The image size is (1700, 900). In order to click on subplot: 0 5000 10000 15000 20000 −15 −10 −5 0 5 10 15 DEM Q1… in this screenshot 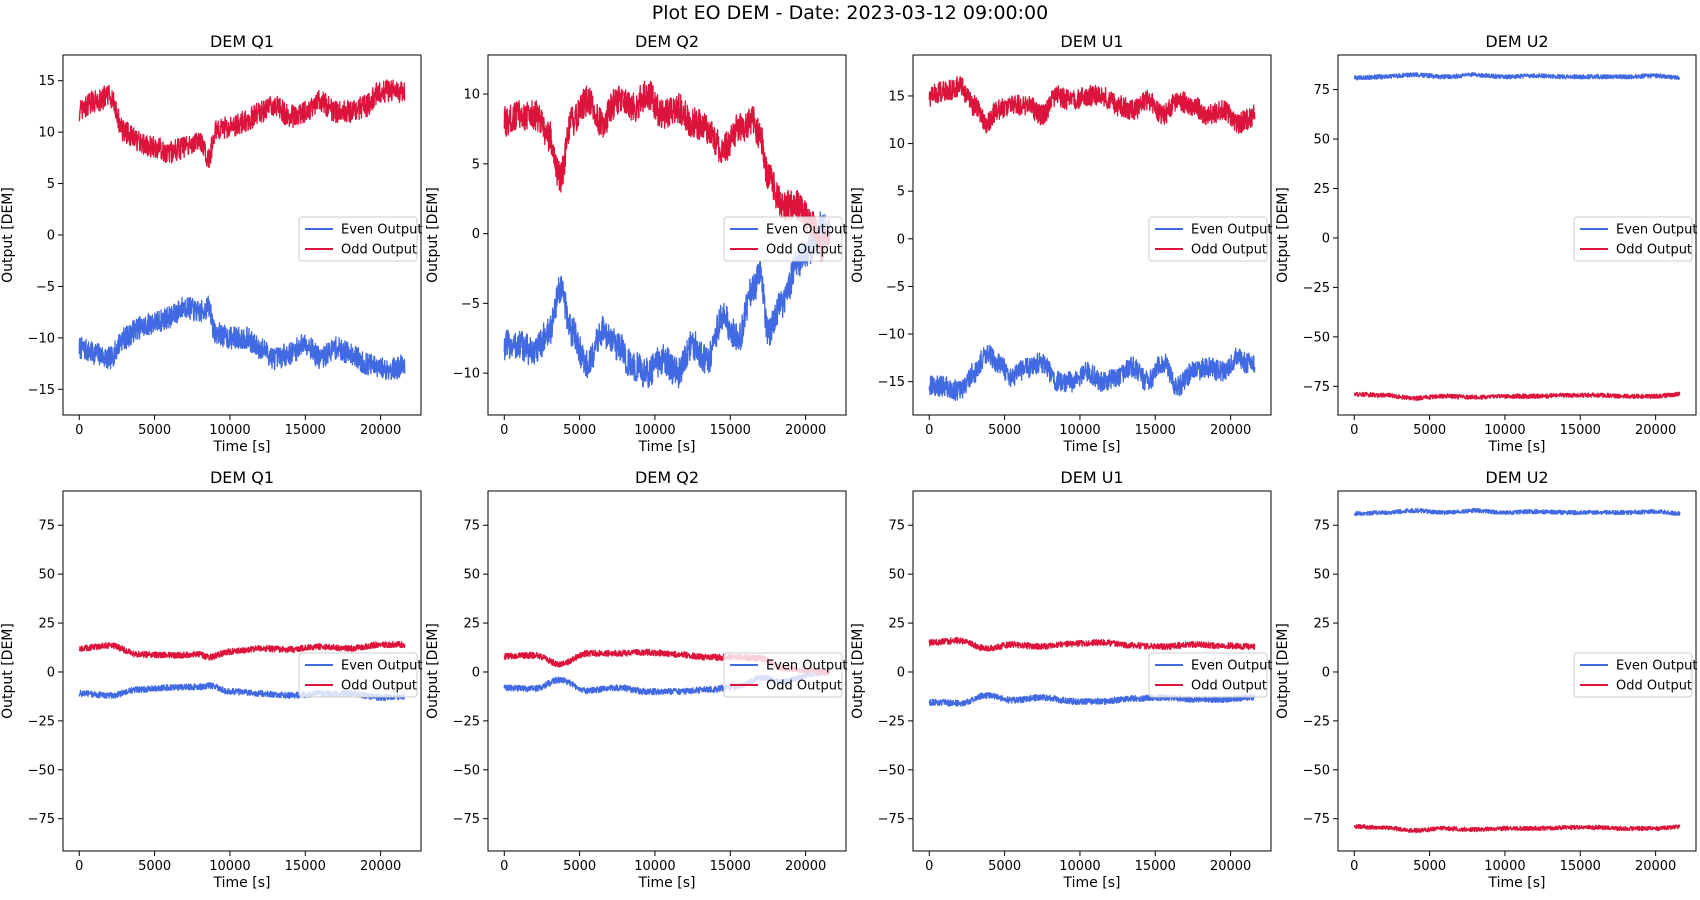, I will do `click(211, 243)`.